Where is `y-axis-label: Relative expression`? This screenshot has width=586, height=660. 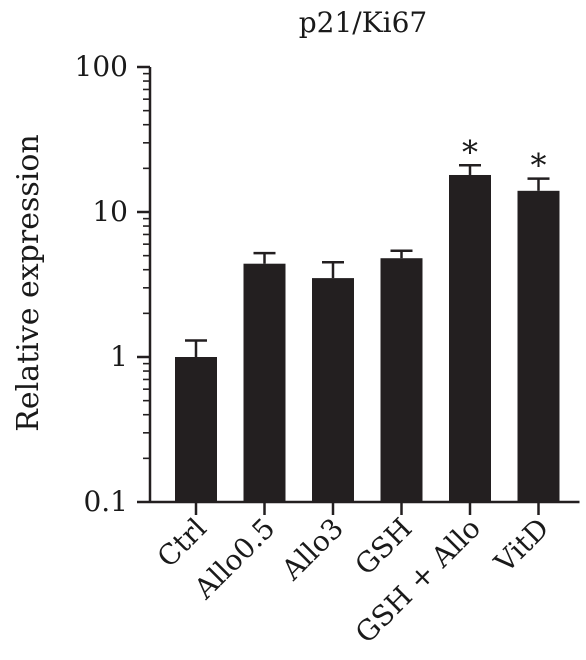 y-axis-label: Relative expression is located at coordinates (28, 282).